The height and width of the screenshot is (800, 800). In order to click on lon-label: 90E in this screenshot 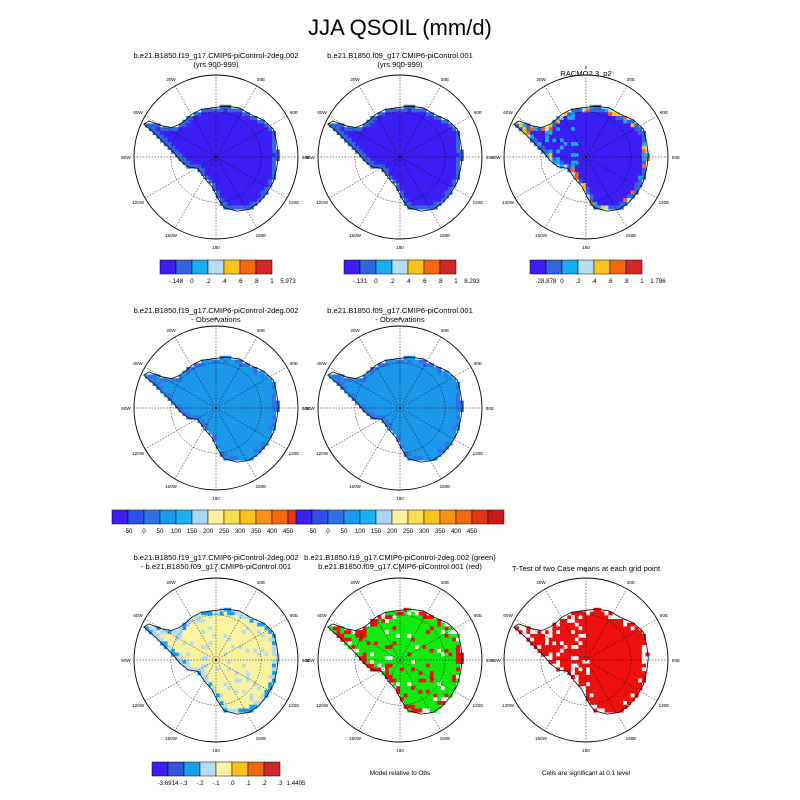, I will do `click(306, 660)`.